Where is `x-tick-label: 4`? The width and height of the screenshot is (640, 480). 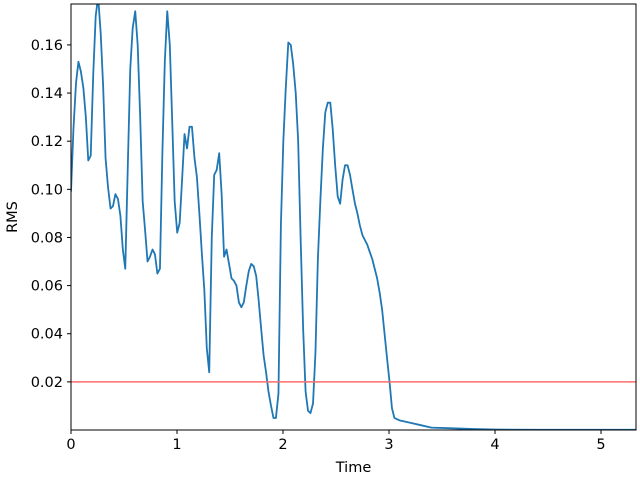 x-tick-label: 4 is located at coordinates (494, 445).